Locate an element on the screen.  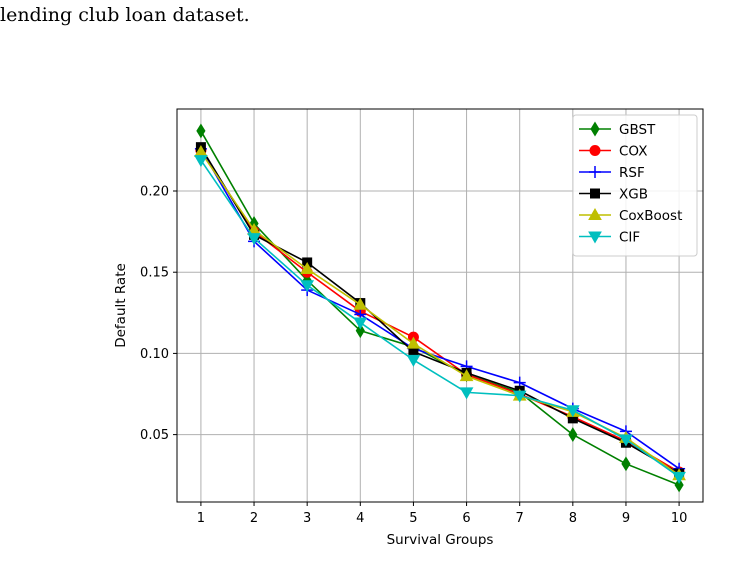
x-tick-label: 8 is located at coordinates (573, 518).